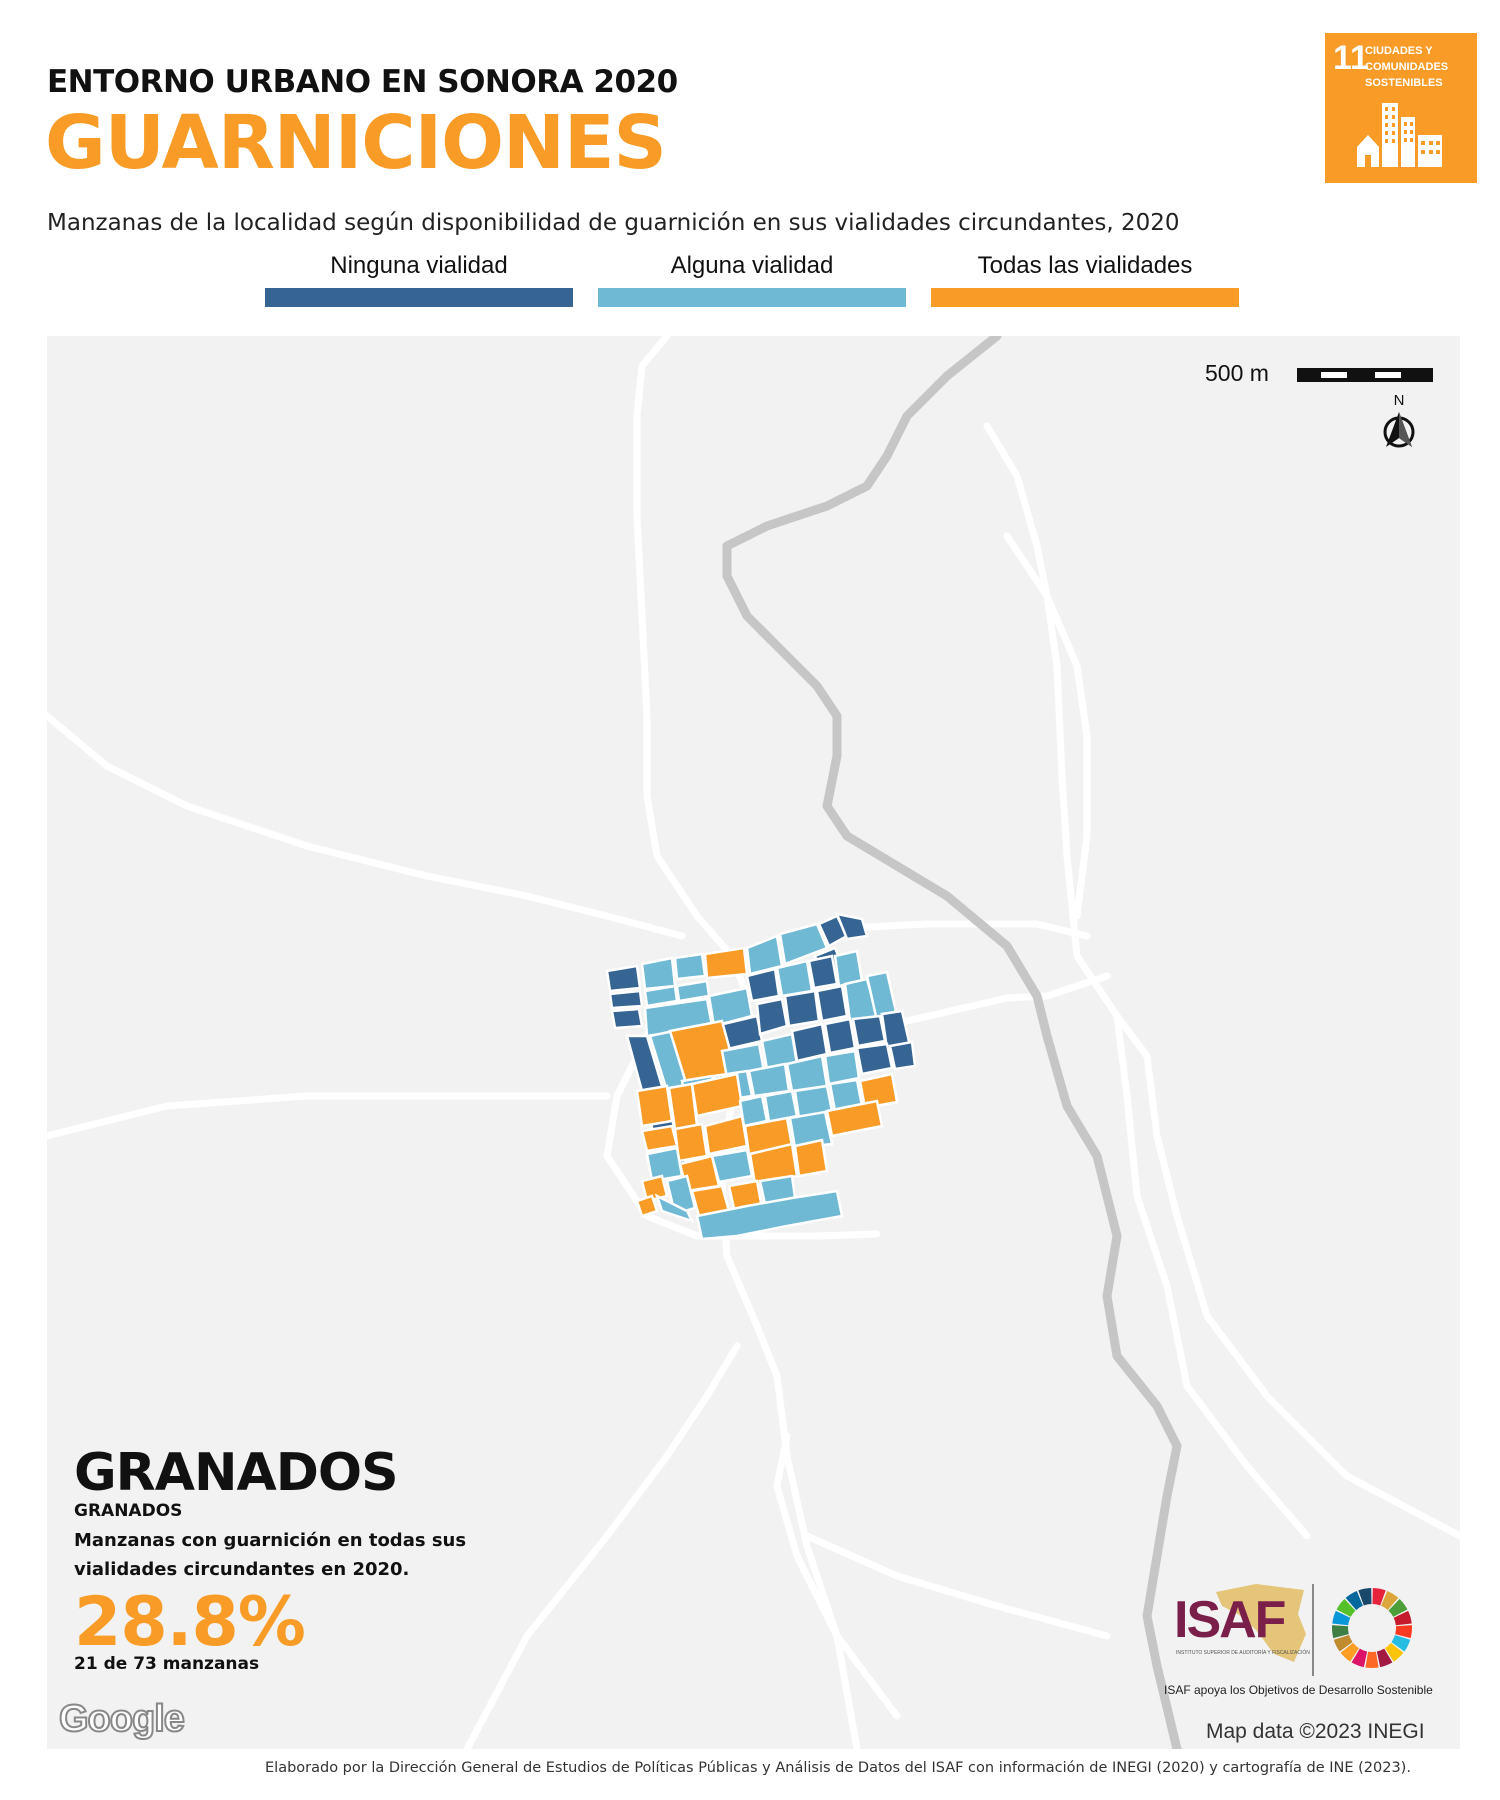 Image resolution: width=1500 pixels, height=1800 pixels. Describe the element at coordinates (356, 143) in the screenshot. I see `page-title: GUARNICIONES` at that location.